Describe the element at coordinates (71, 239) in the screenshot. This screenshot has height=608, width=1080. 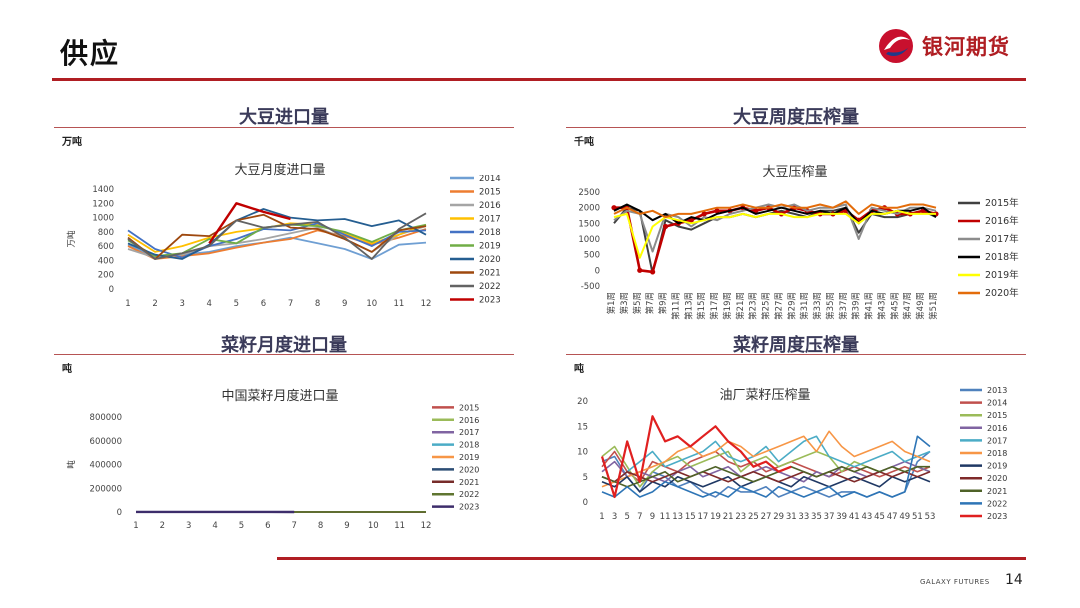
I see `y-axis-label: 万吨` at that location.